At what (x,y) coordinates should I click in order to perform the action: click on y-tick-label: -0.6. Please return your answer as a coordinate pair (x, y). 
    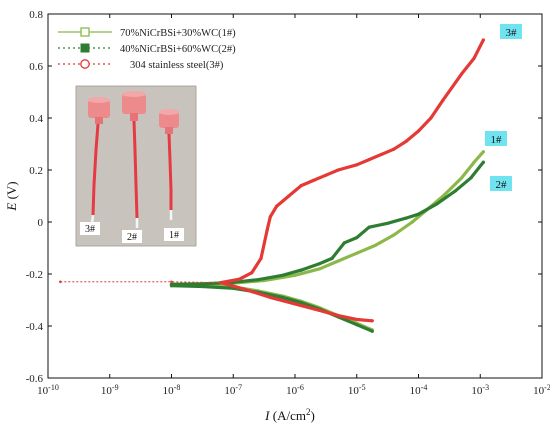
    Looking at the image, I should click on (35, 379).